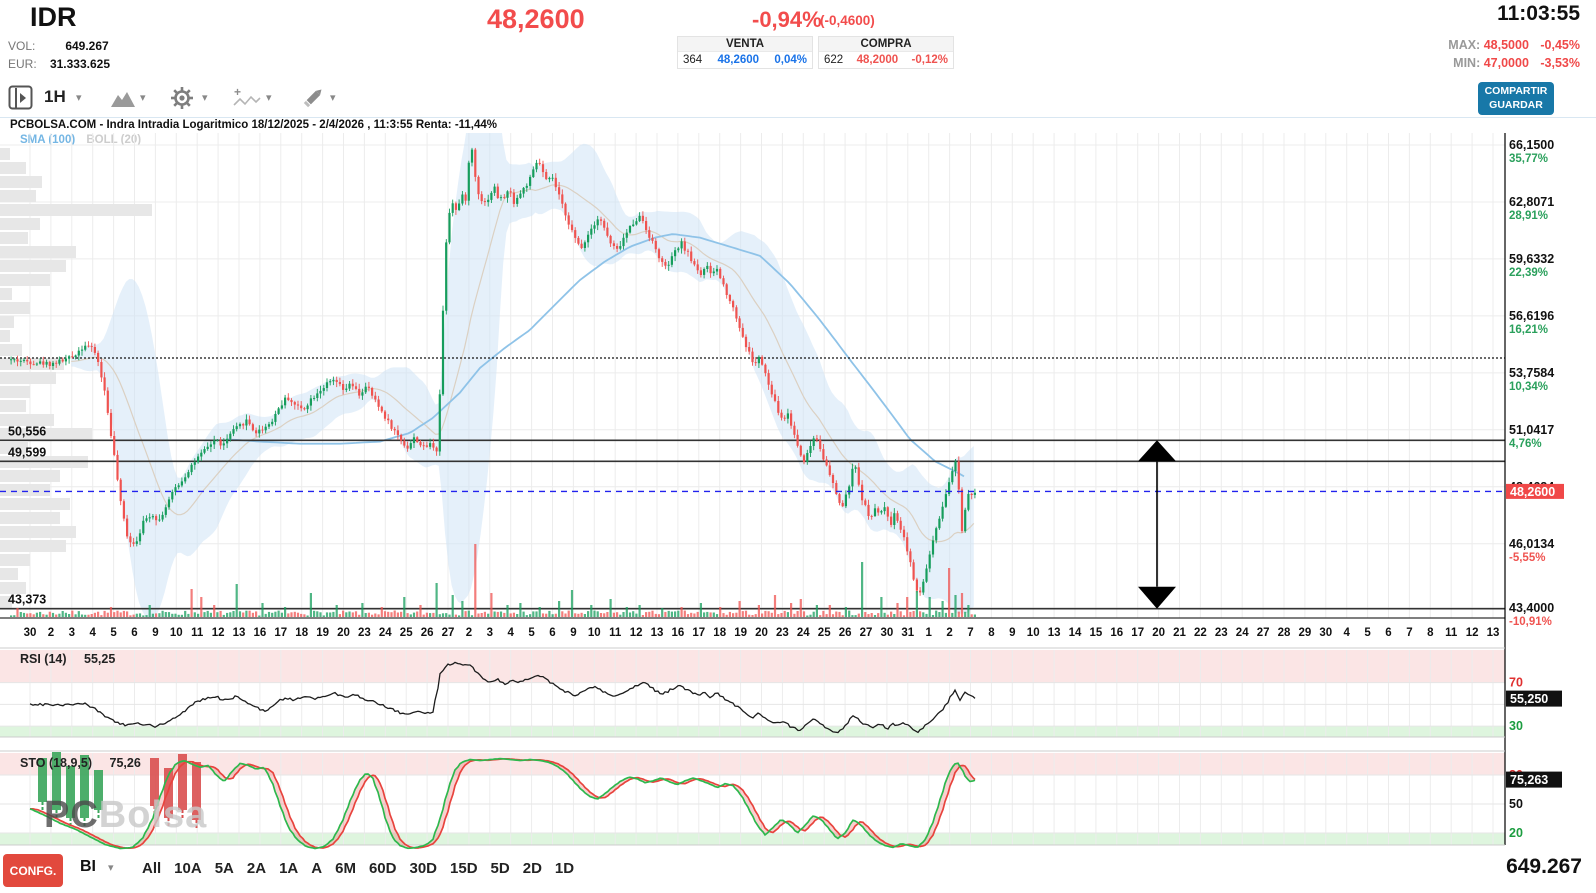 The height and width of the screenshot is (893, 1596). What do you see at coordinates (48, 140) in the screenshot?
I see `legend-sma: SMA (100)` at bounding box center [48, 140].